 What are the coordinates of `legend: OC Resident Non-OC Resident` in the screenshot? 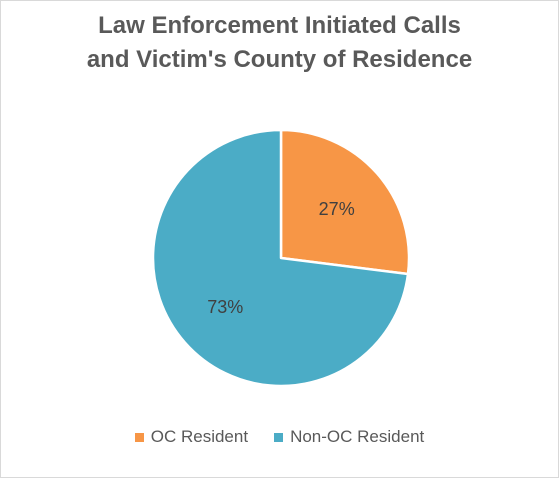 It's located at (279, 437).